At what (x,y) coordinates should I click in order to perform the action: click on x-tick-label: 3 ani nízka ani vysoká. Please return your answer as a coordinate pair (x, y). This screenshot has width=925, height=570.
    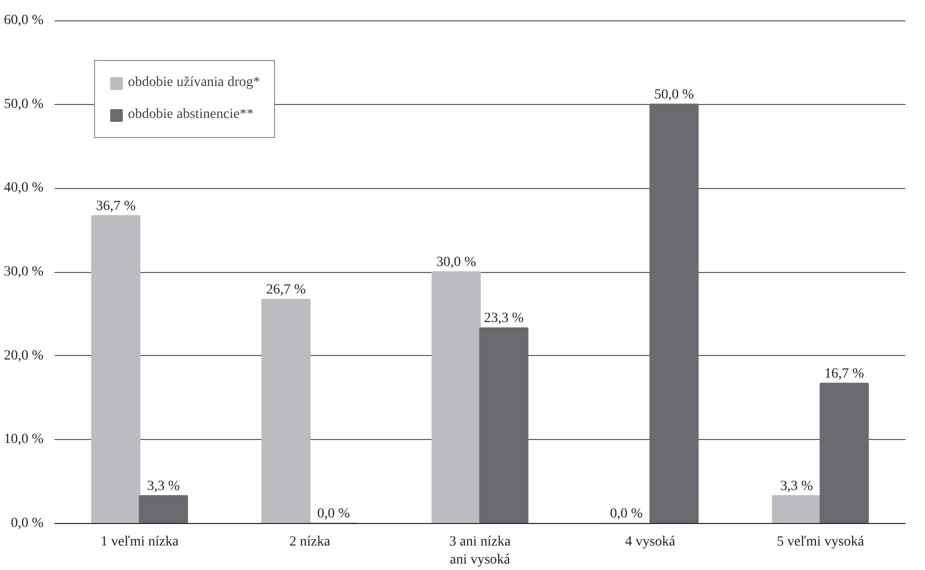
    Looking at the image, I should click on (480, 551).